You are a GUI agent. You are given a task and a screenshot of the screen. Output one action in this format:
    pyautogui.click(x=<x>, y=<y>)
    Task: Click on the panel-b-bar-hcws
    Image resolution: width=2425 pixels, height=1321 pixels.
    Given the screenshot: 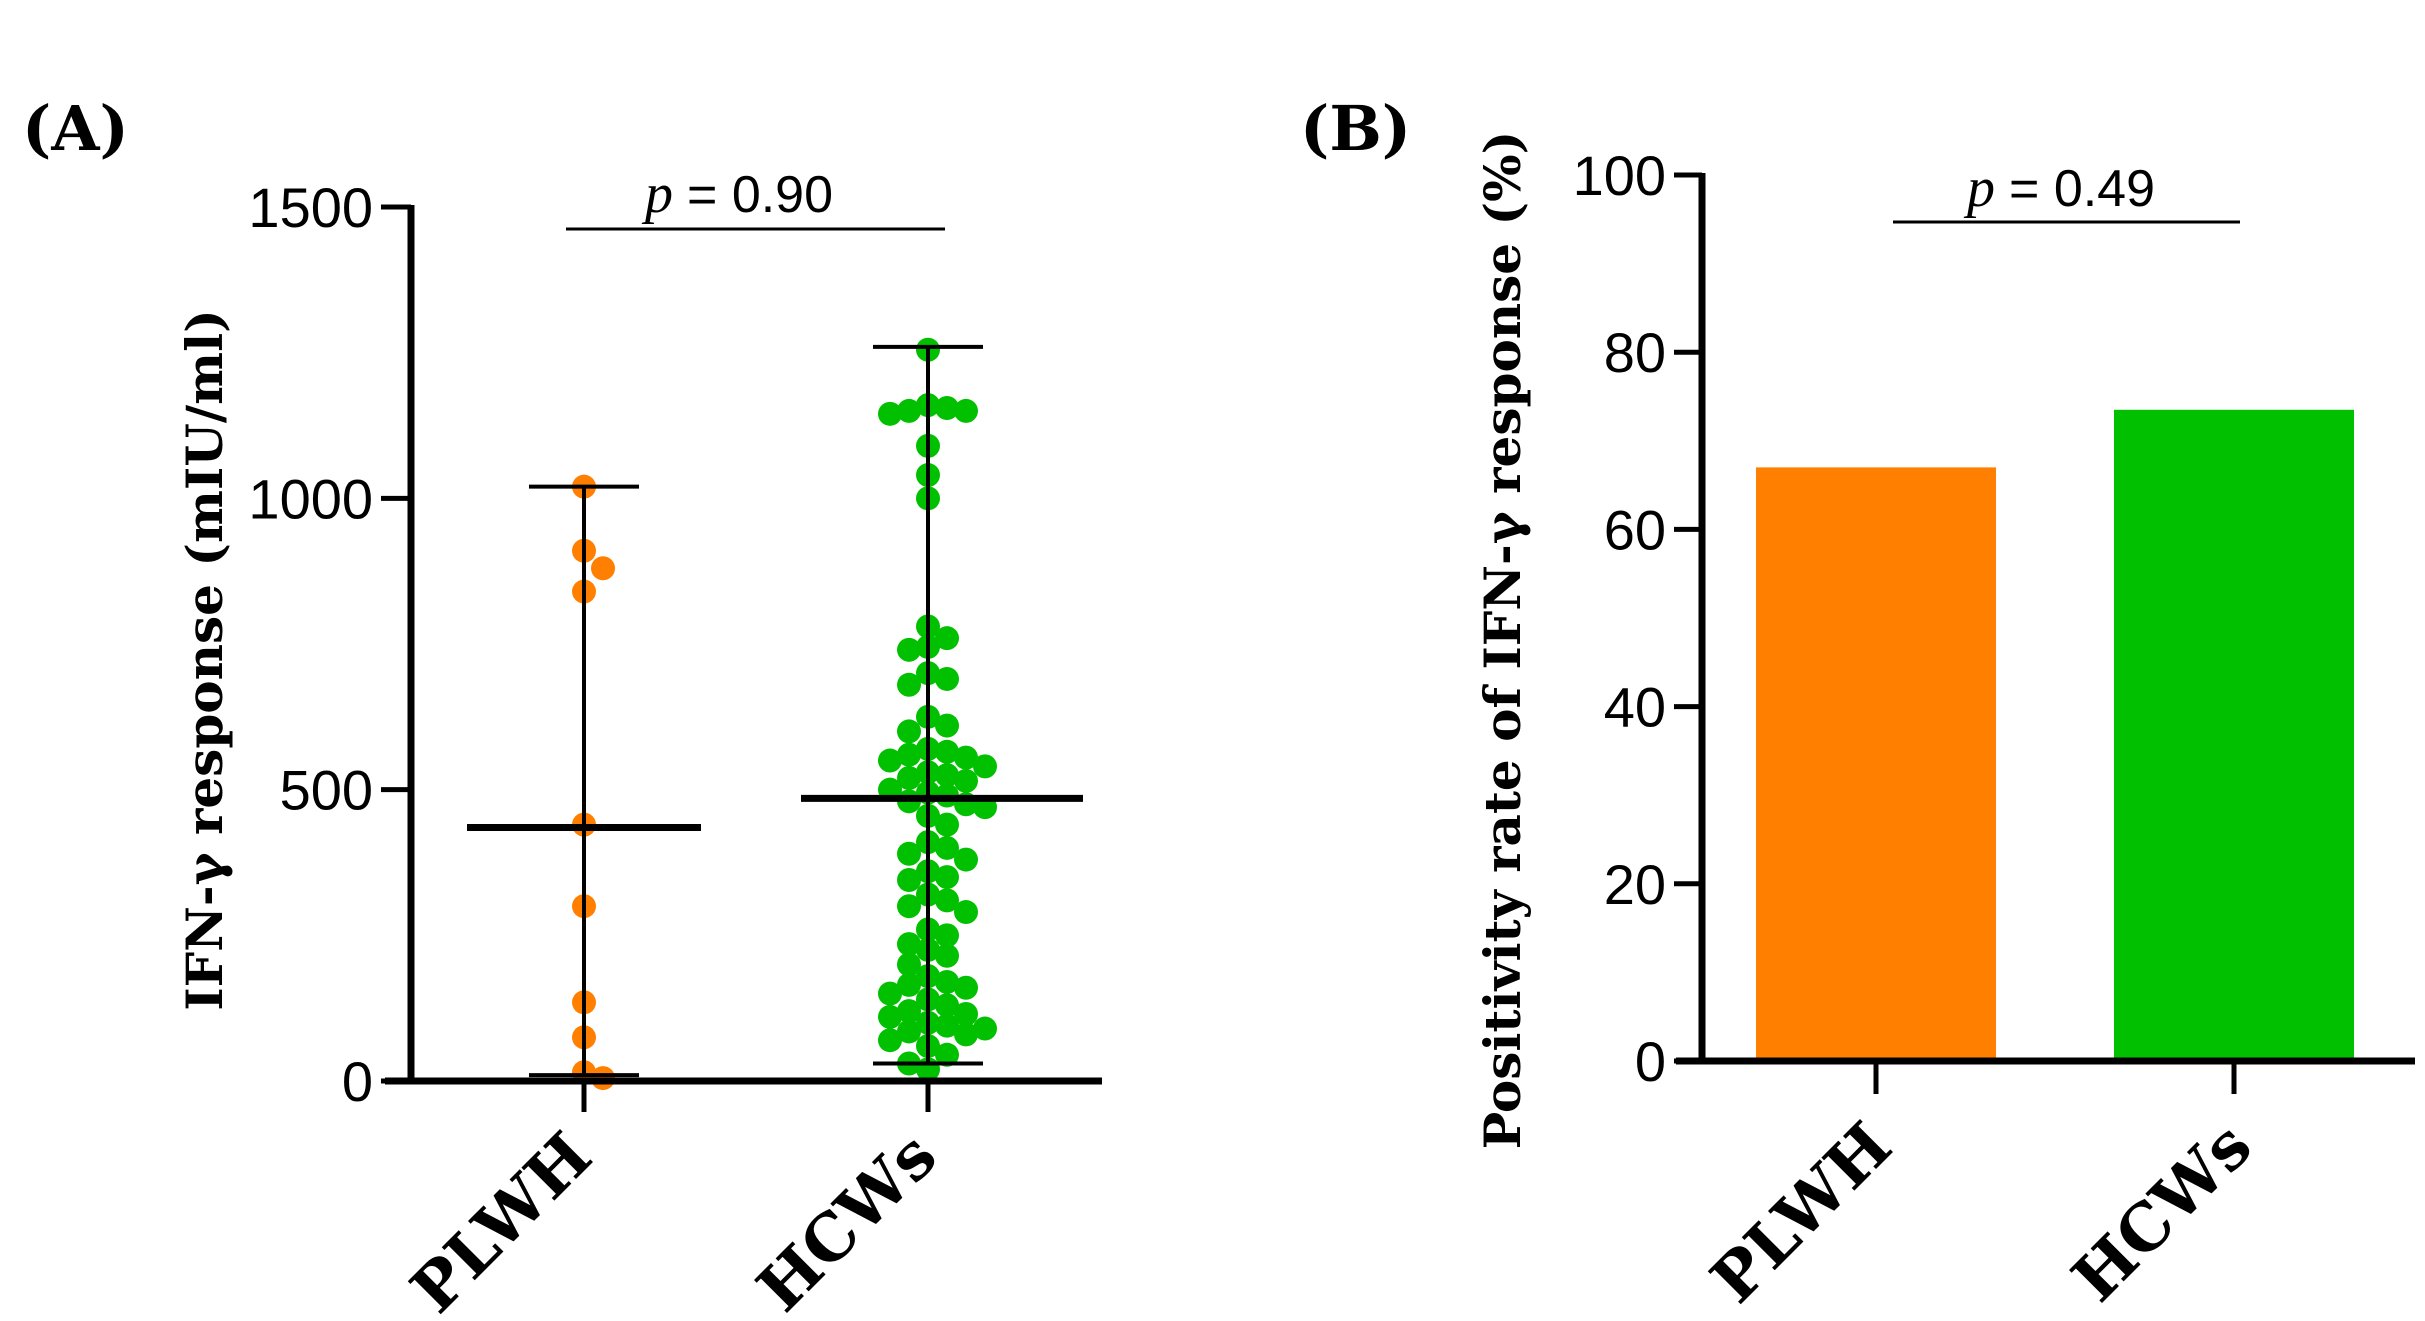 What is the action you would take?
    pyautogui.click(x=2234, y=735)
    